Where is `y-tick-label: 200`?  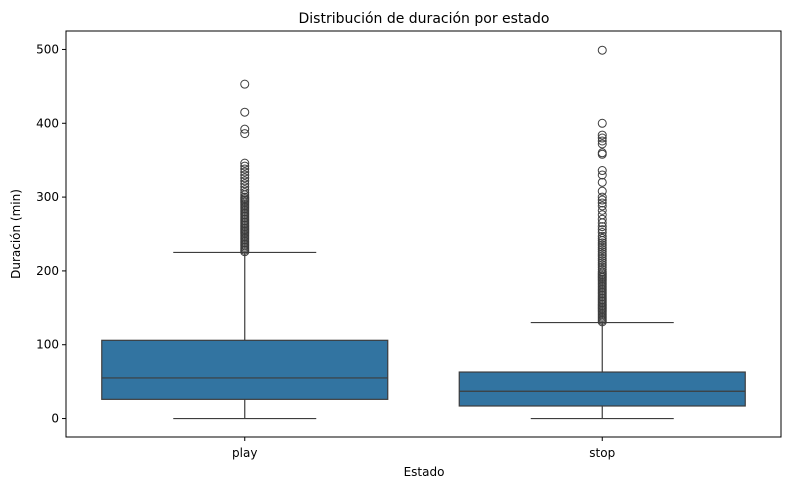
y-tick-label: 200 is located at coordinates (47, 271).